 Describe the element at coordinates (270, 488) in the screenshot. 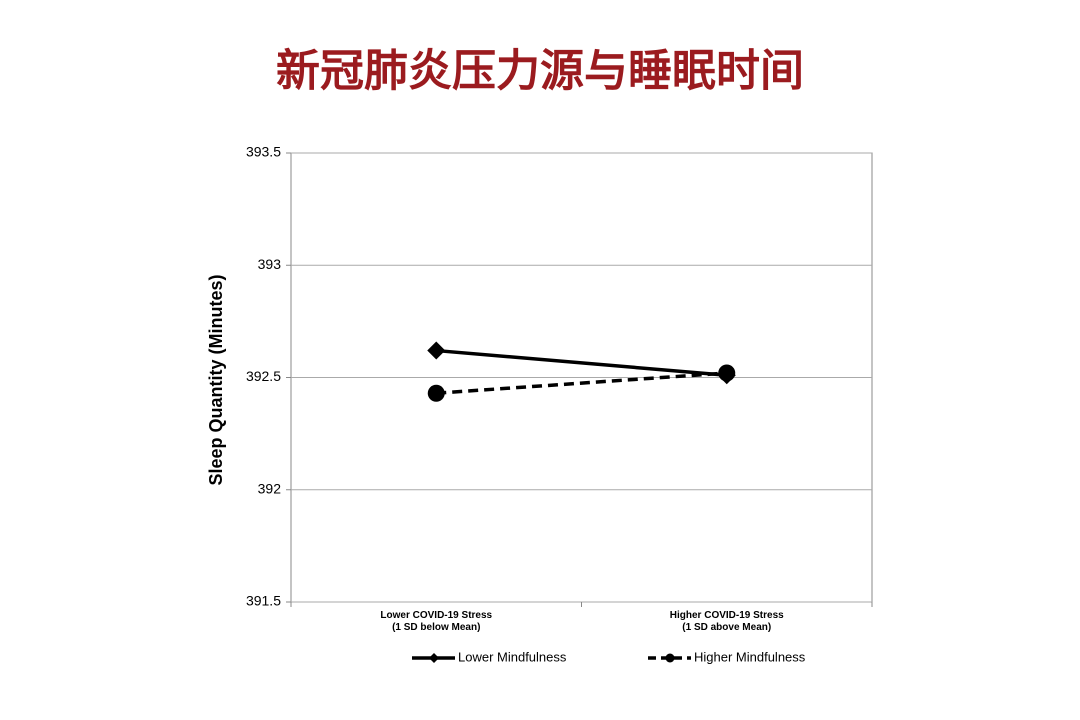

I see `y-tick-label: 392` at that location.